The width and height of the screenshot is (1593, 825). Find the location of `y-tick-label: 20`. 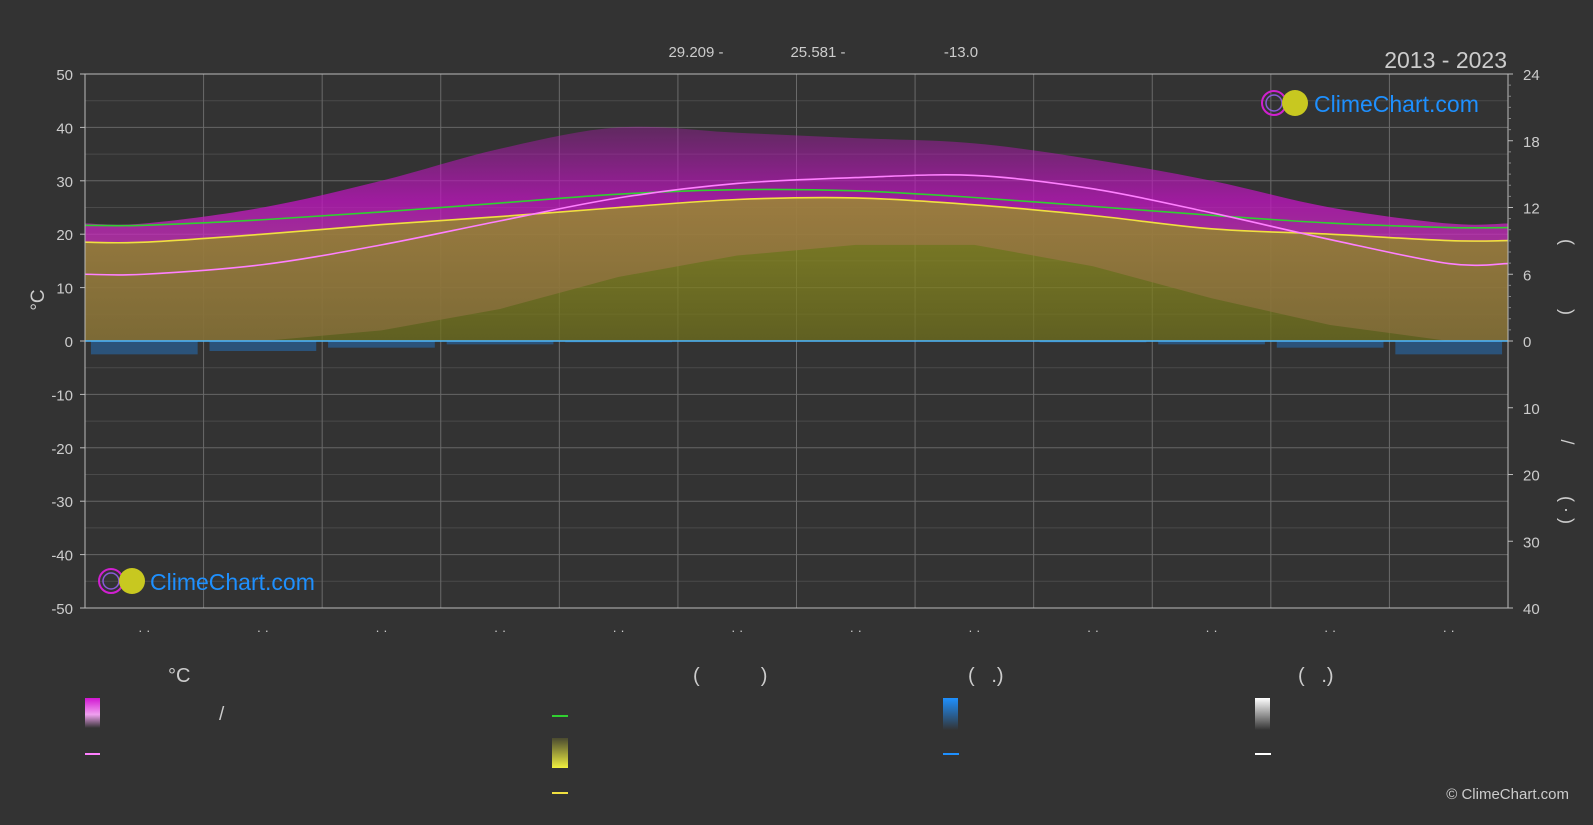

y-tick-label: 20 is located at coordinates (64, 235).